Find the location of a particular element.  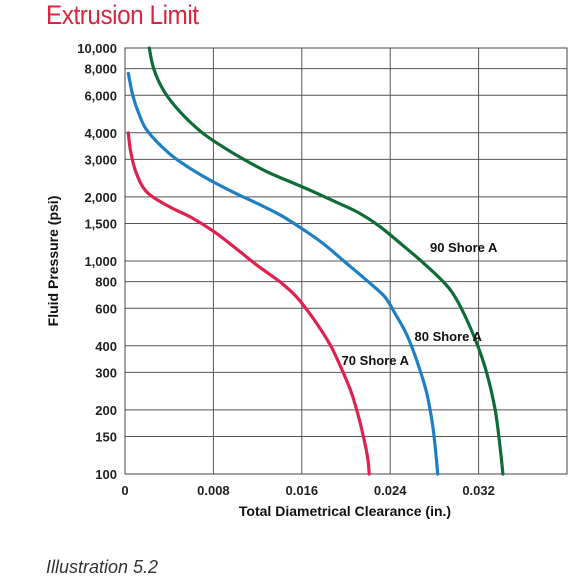

x-tick-label: 0 is located at coordinates (124, 490).